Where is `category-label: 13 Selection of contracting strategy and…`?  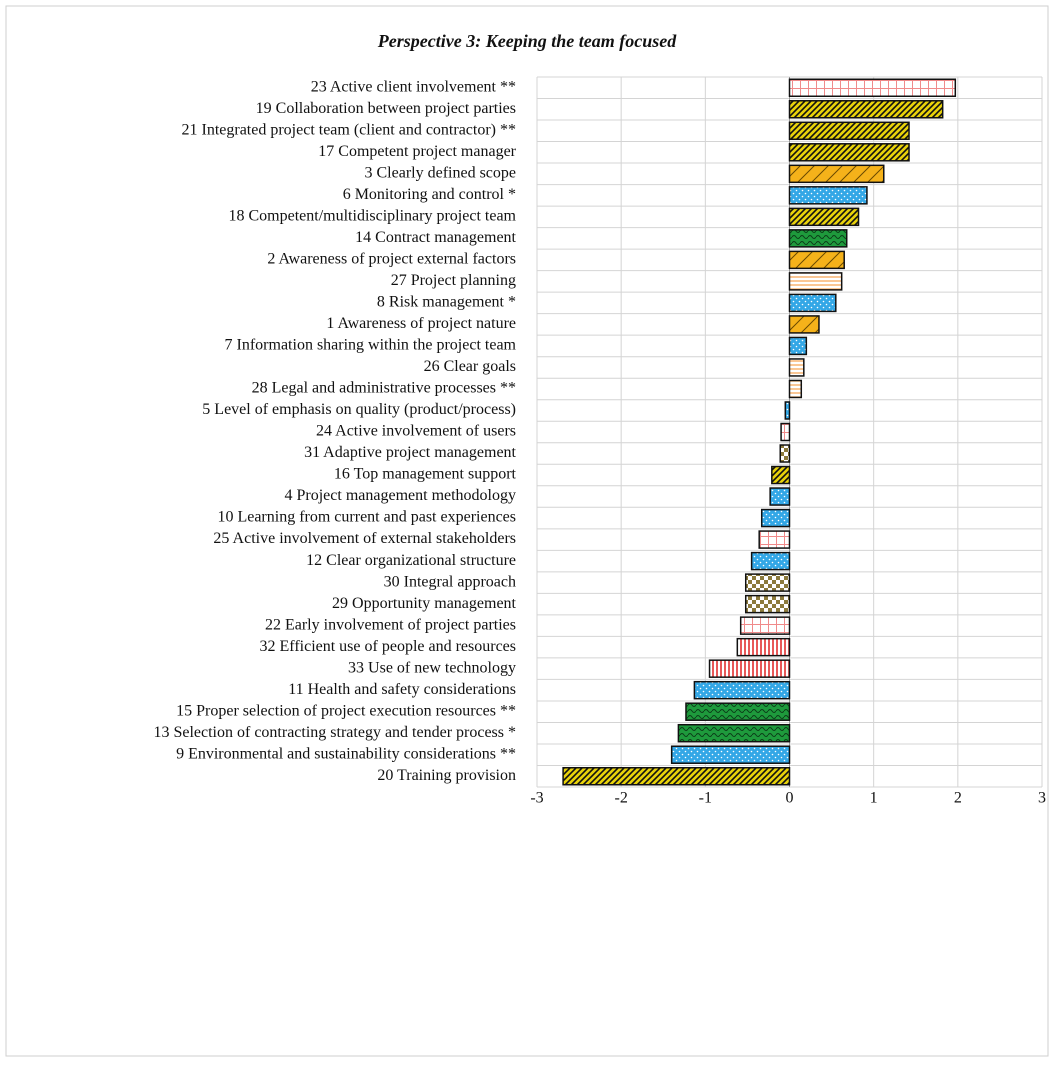
category-label: 13 Selection of contracting strategy and… is located at coordinates (334, 732).